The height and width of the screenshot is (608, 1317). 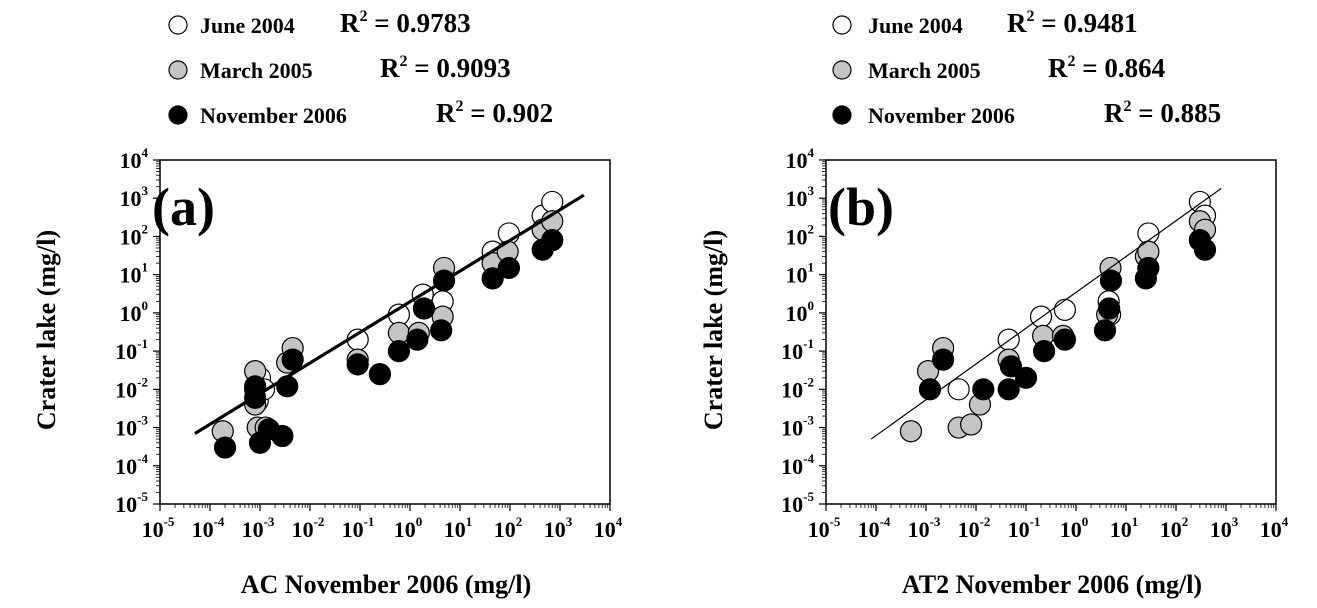 What do you see at coordinates (256, 70) in the screenshot?
I see `legend-label-1: March 2005` at bounding box center [256, 70].